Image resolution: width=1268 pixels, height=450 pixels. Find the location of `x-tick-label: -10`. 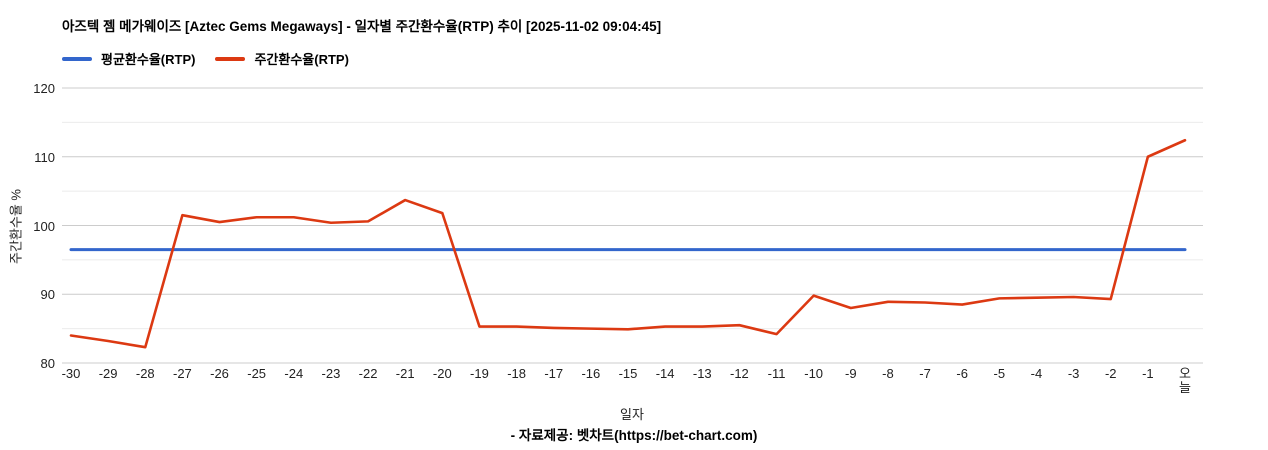

x-tick-label: -10 is located at coordinates (814, 373).